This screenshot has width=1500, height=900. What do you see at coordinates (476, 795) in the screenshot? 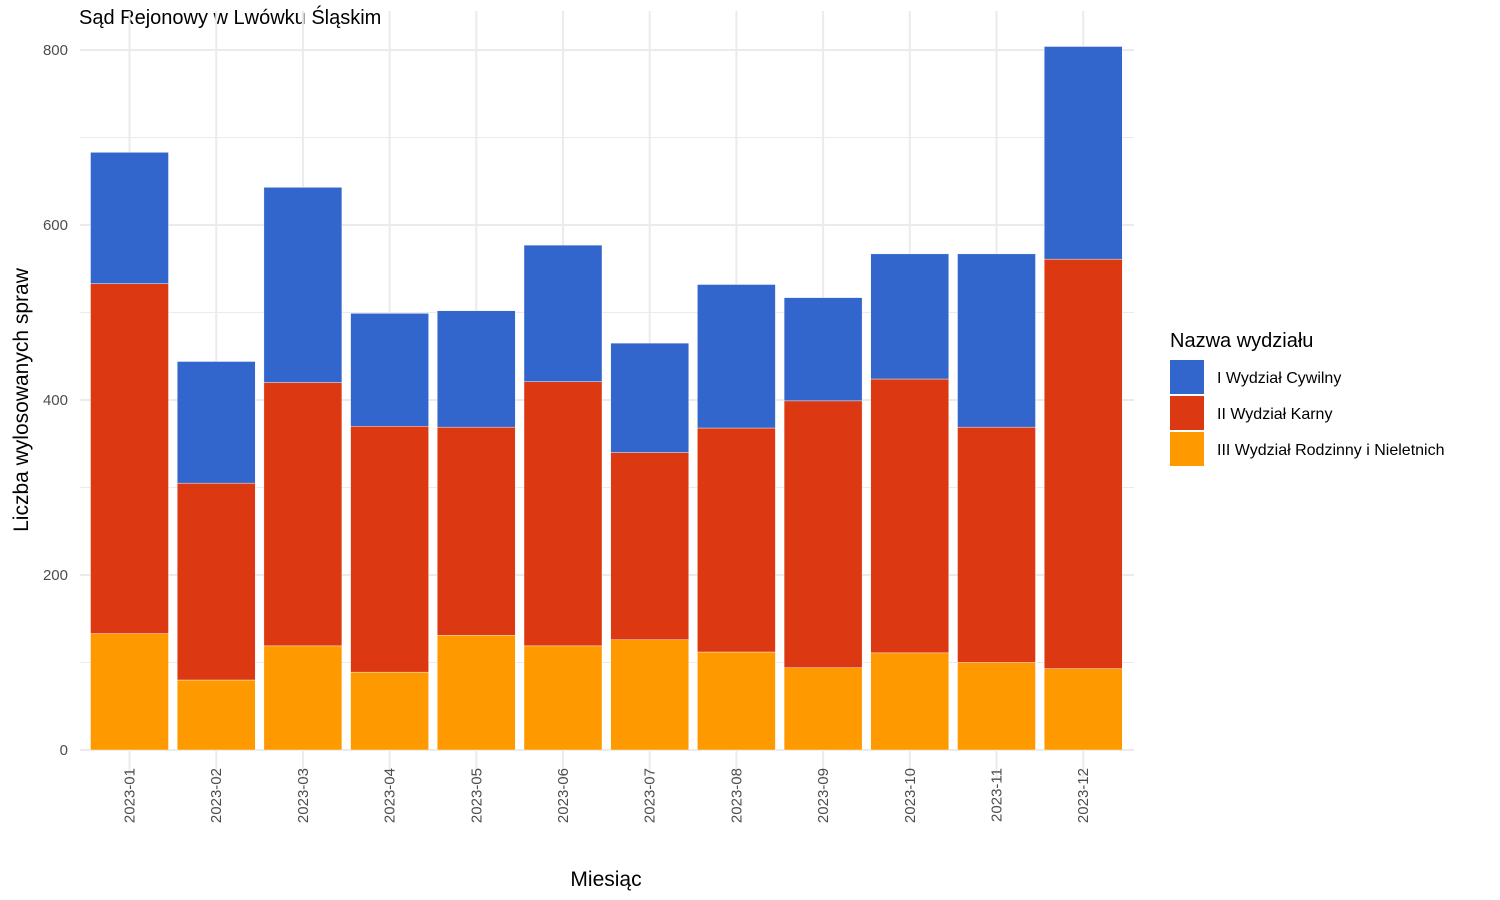
I see `x-tick-label: 2023-05` at bounding box center [476, 795].